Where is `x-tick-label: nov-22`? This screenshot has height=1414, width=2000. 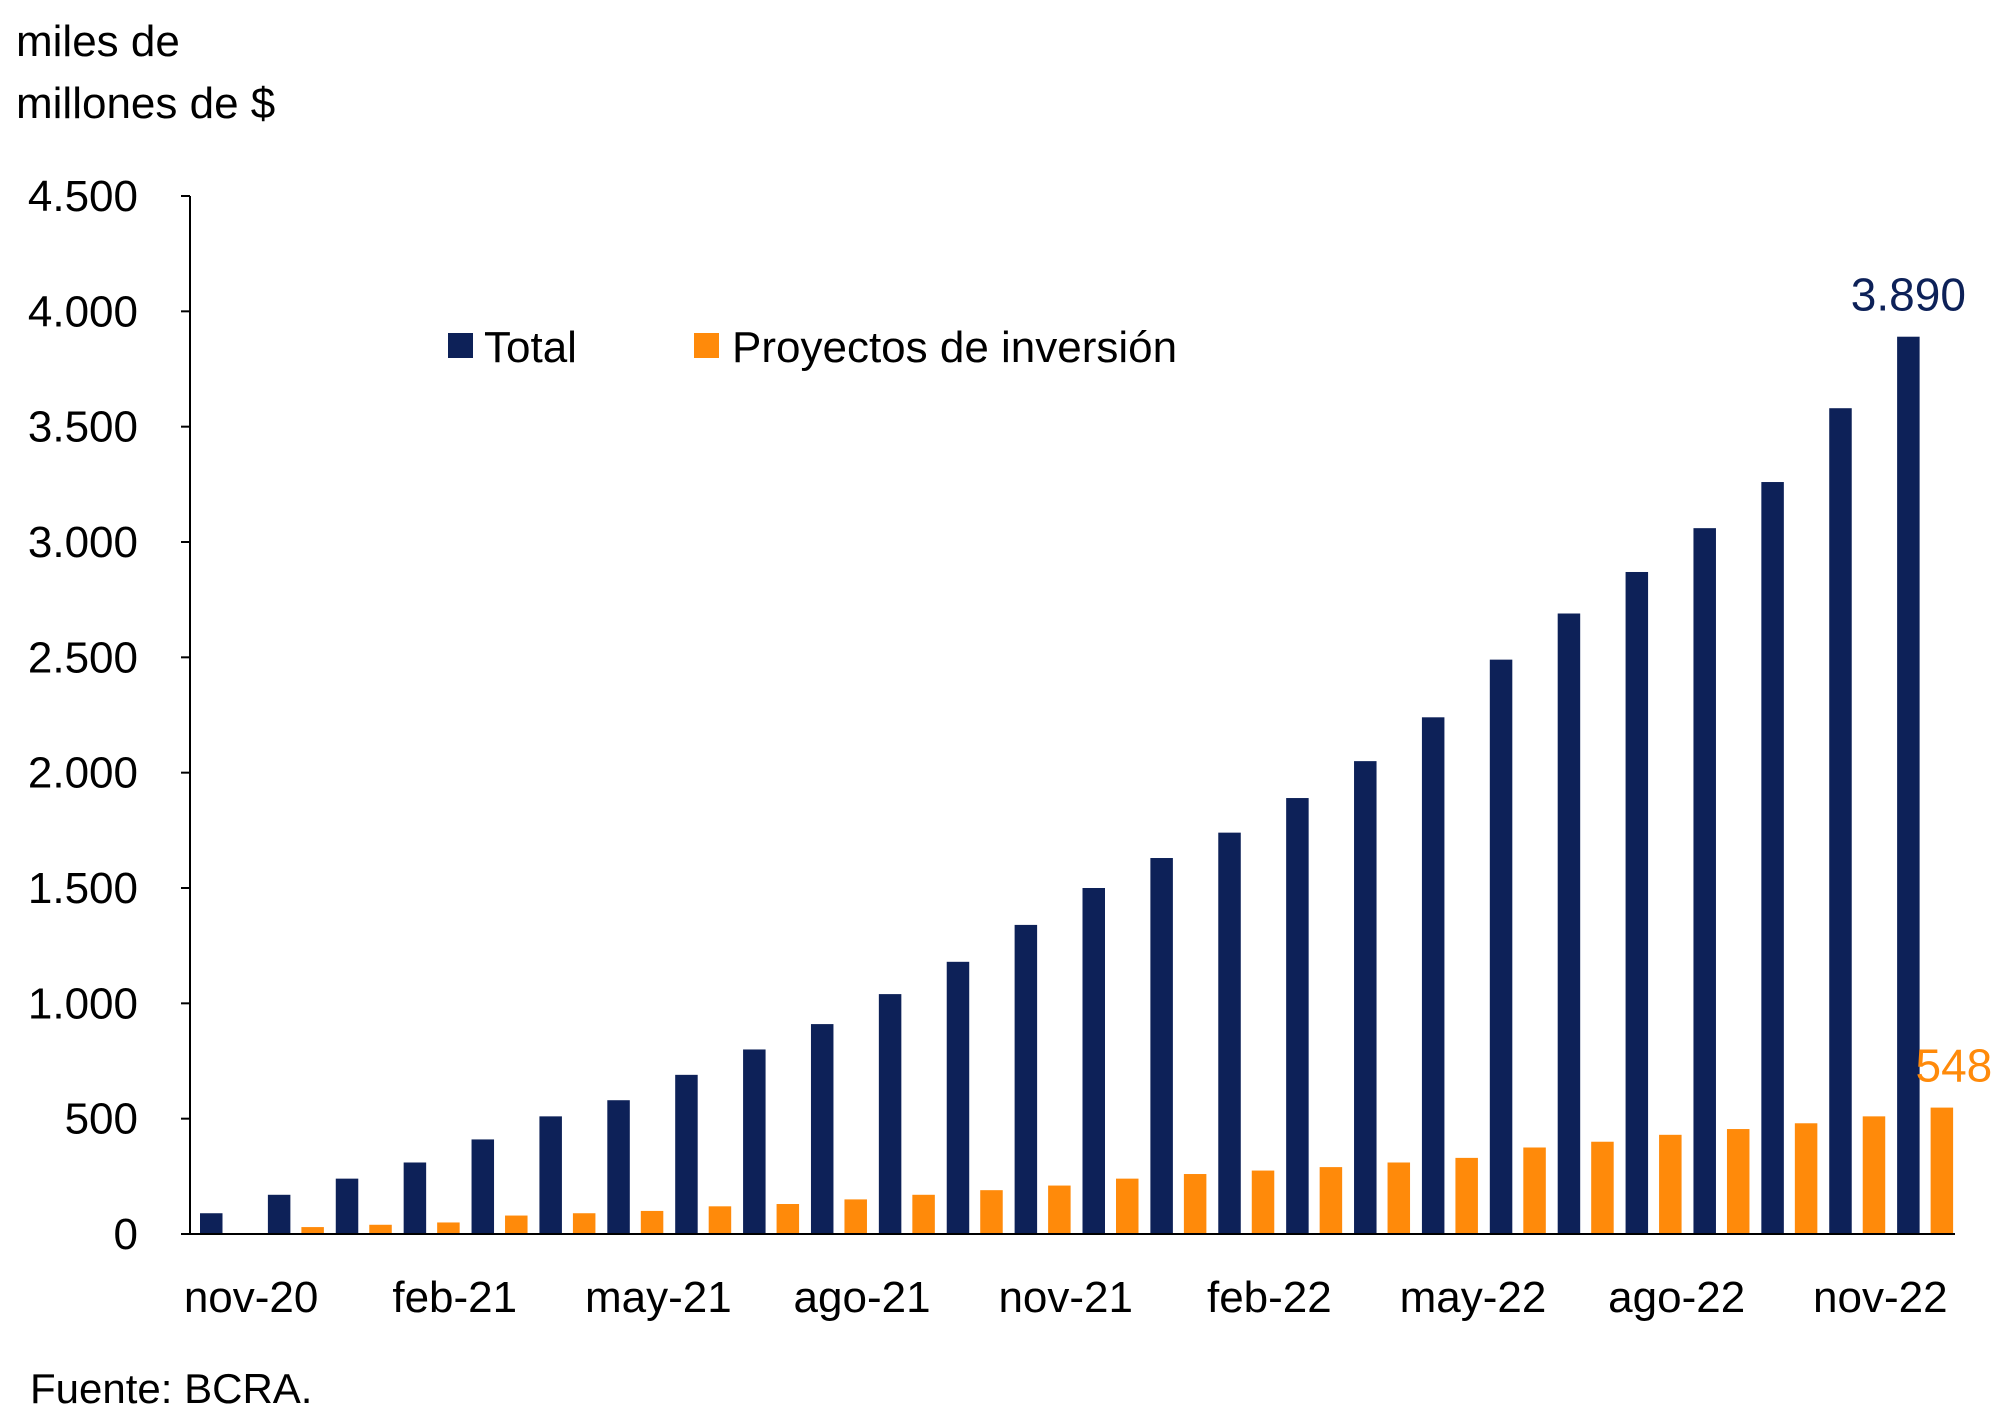 x-tick-label: nov-22 is located at coordinates (1880, 1297).